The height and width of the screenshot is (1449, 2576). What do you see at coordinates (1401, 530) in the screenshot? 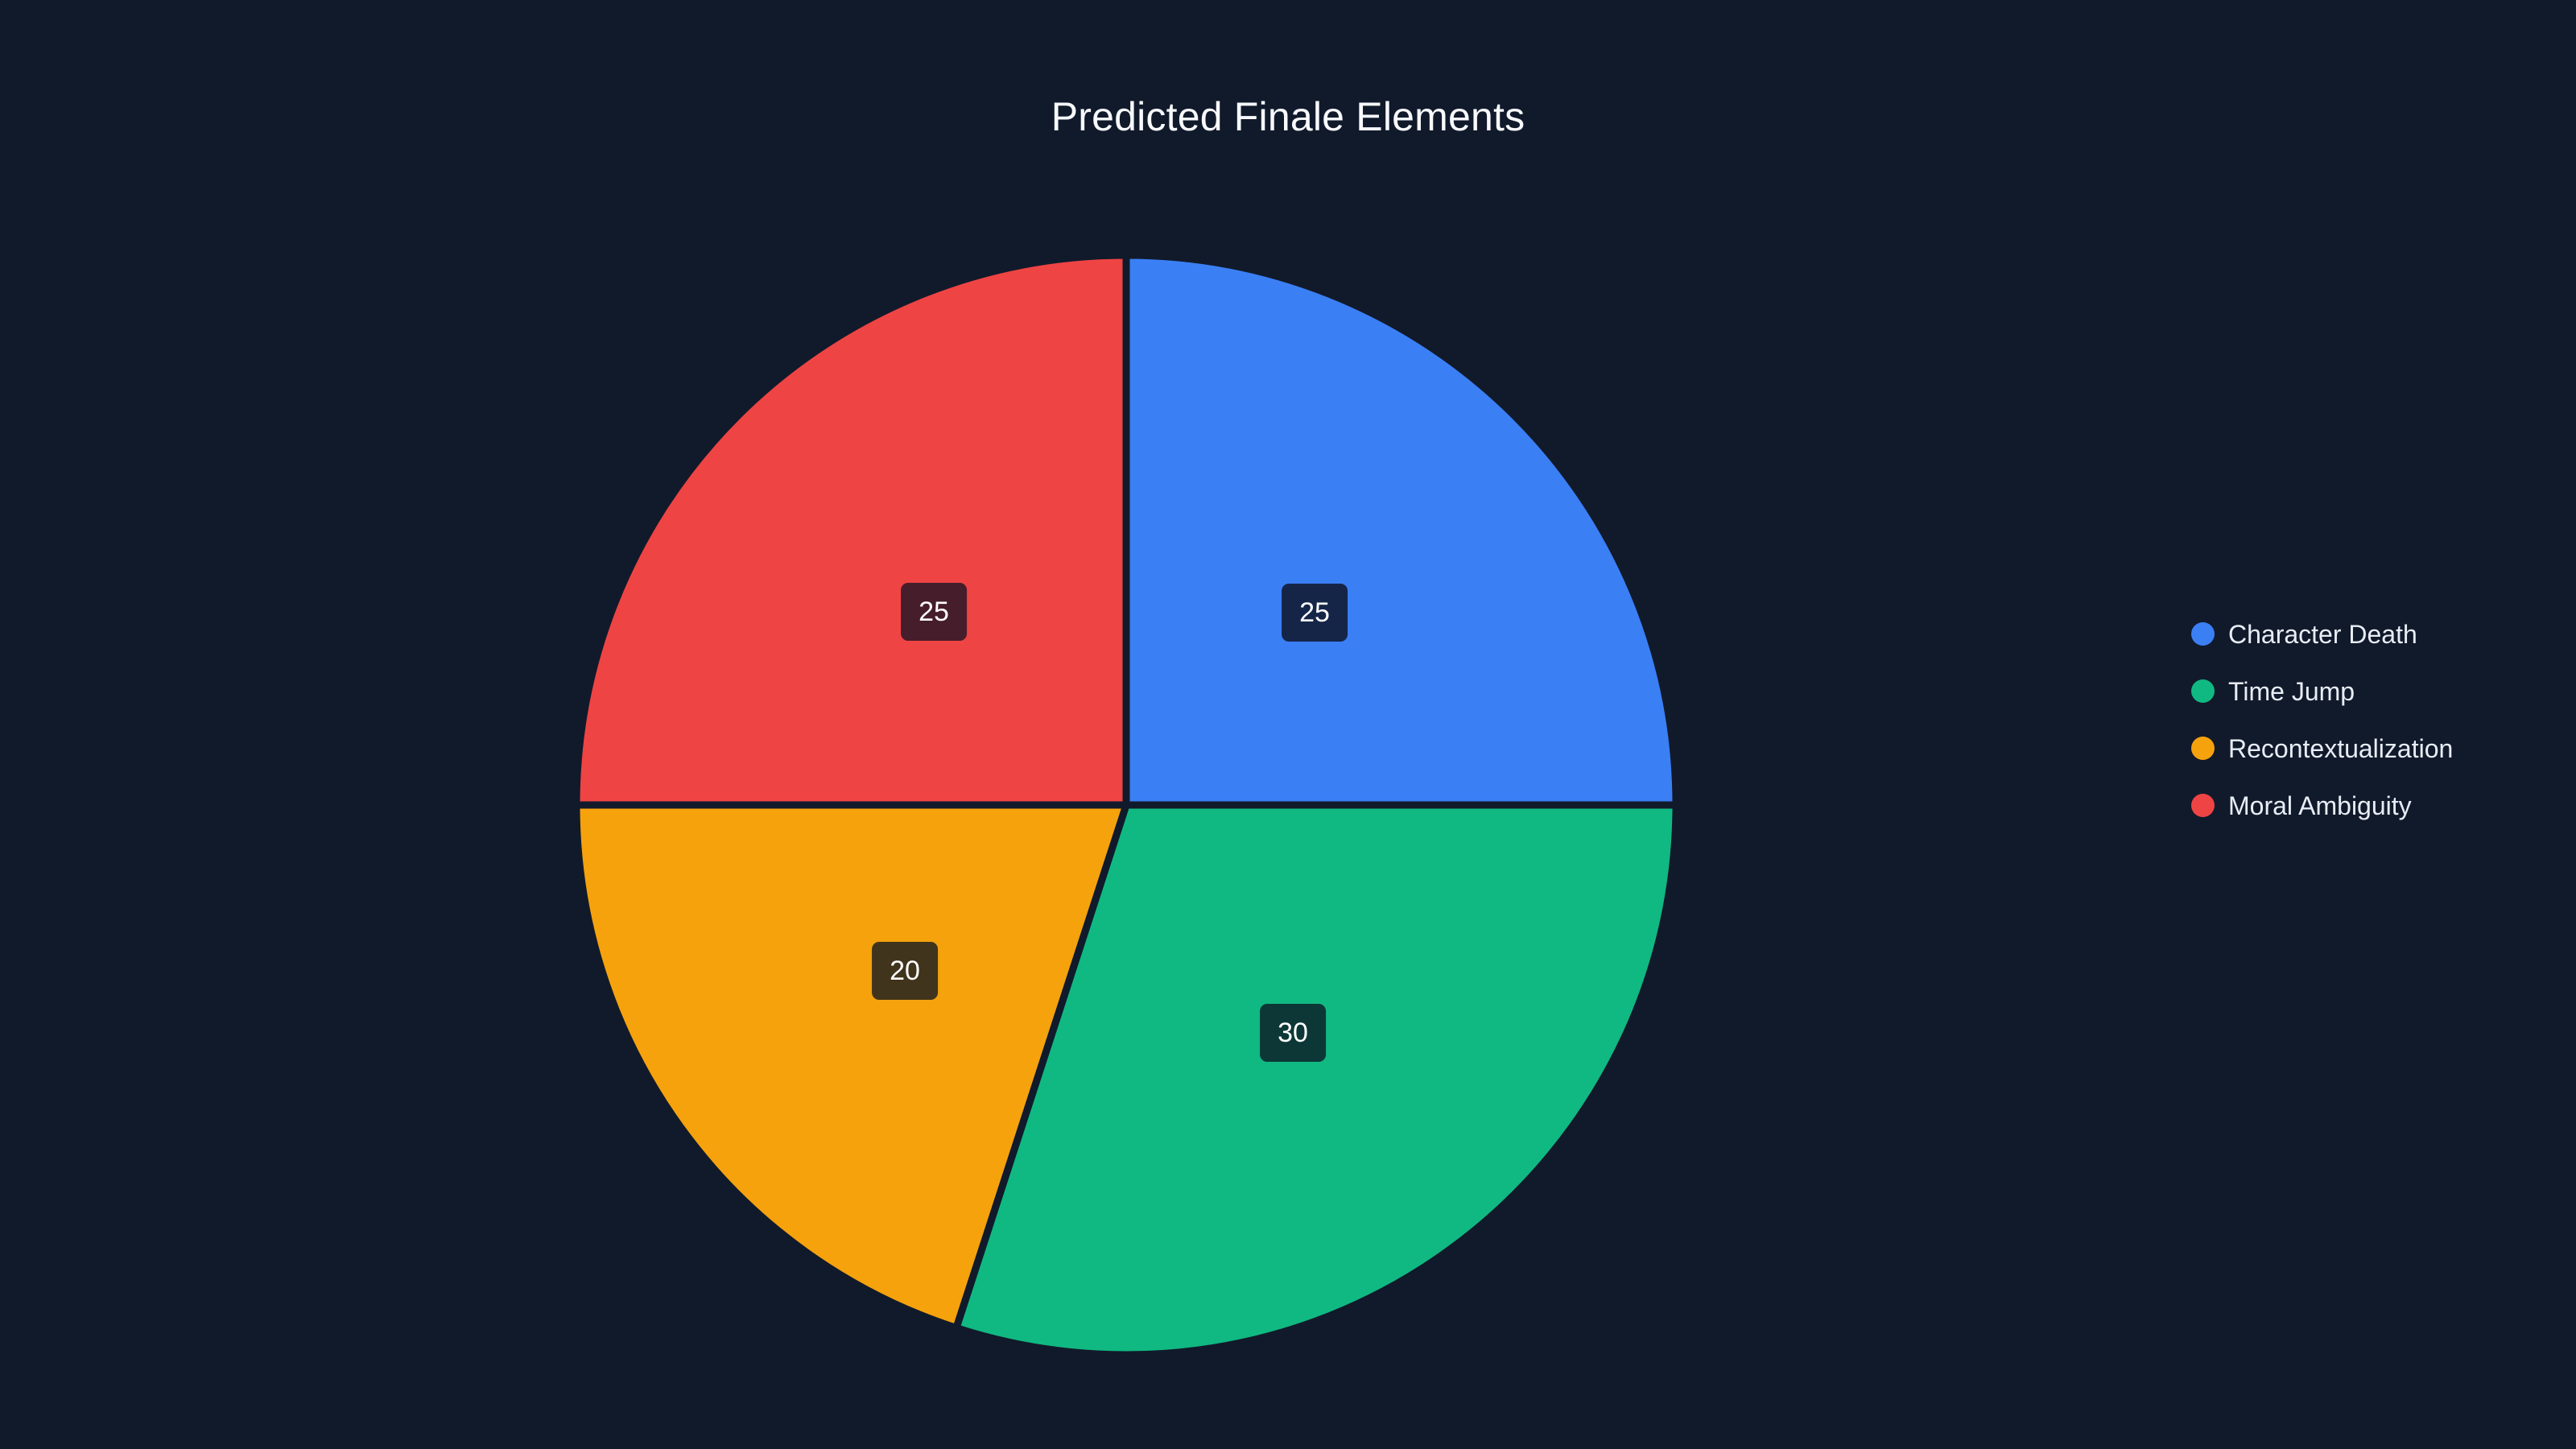
I see `pie-slice-character-death` at bounding box center [1401, 530].